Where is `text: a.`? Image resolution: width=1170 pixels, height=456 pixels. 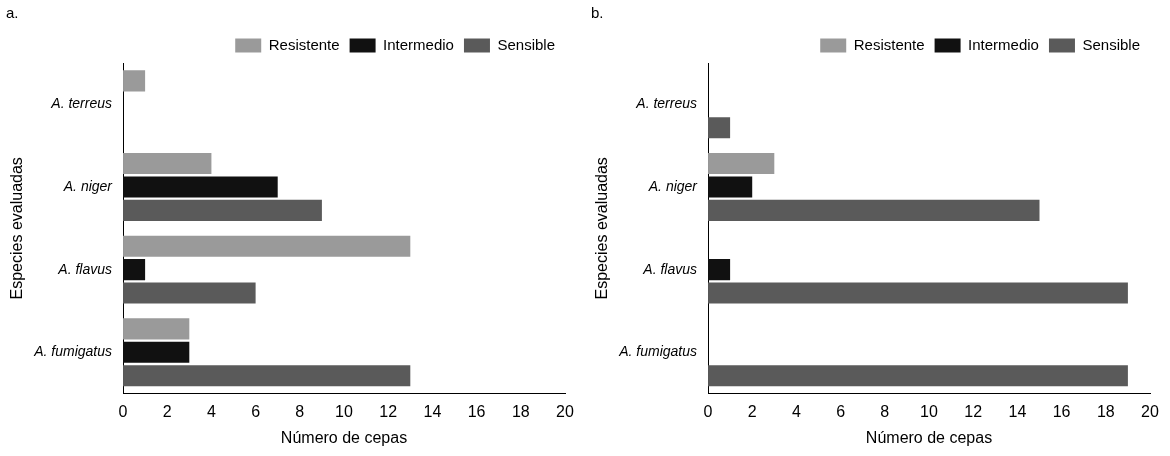 text: a. is located at coordinates (12, 12).